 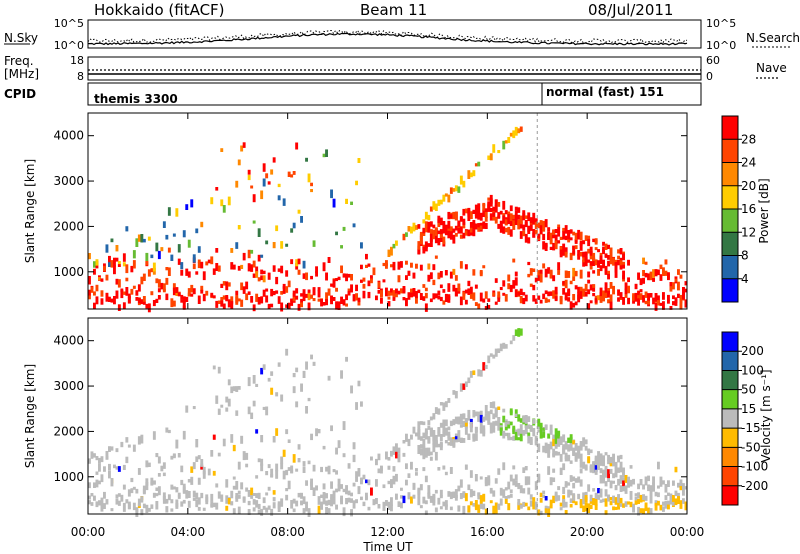 I want to click on freq-left-tick-bottom: 8, so click(x=80, y=76).